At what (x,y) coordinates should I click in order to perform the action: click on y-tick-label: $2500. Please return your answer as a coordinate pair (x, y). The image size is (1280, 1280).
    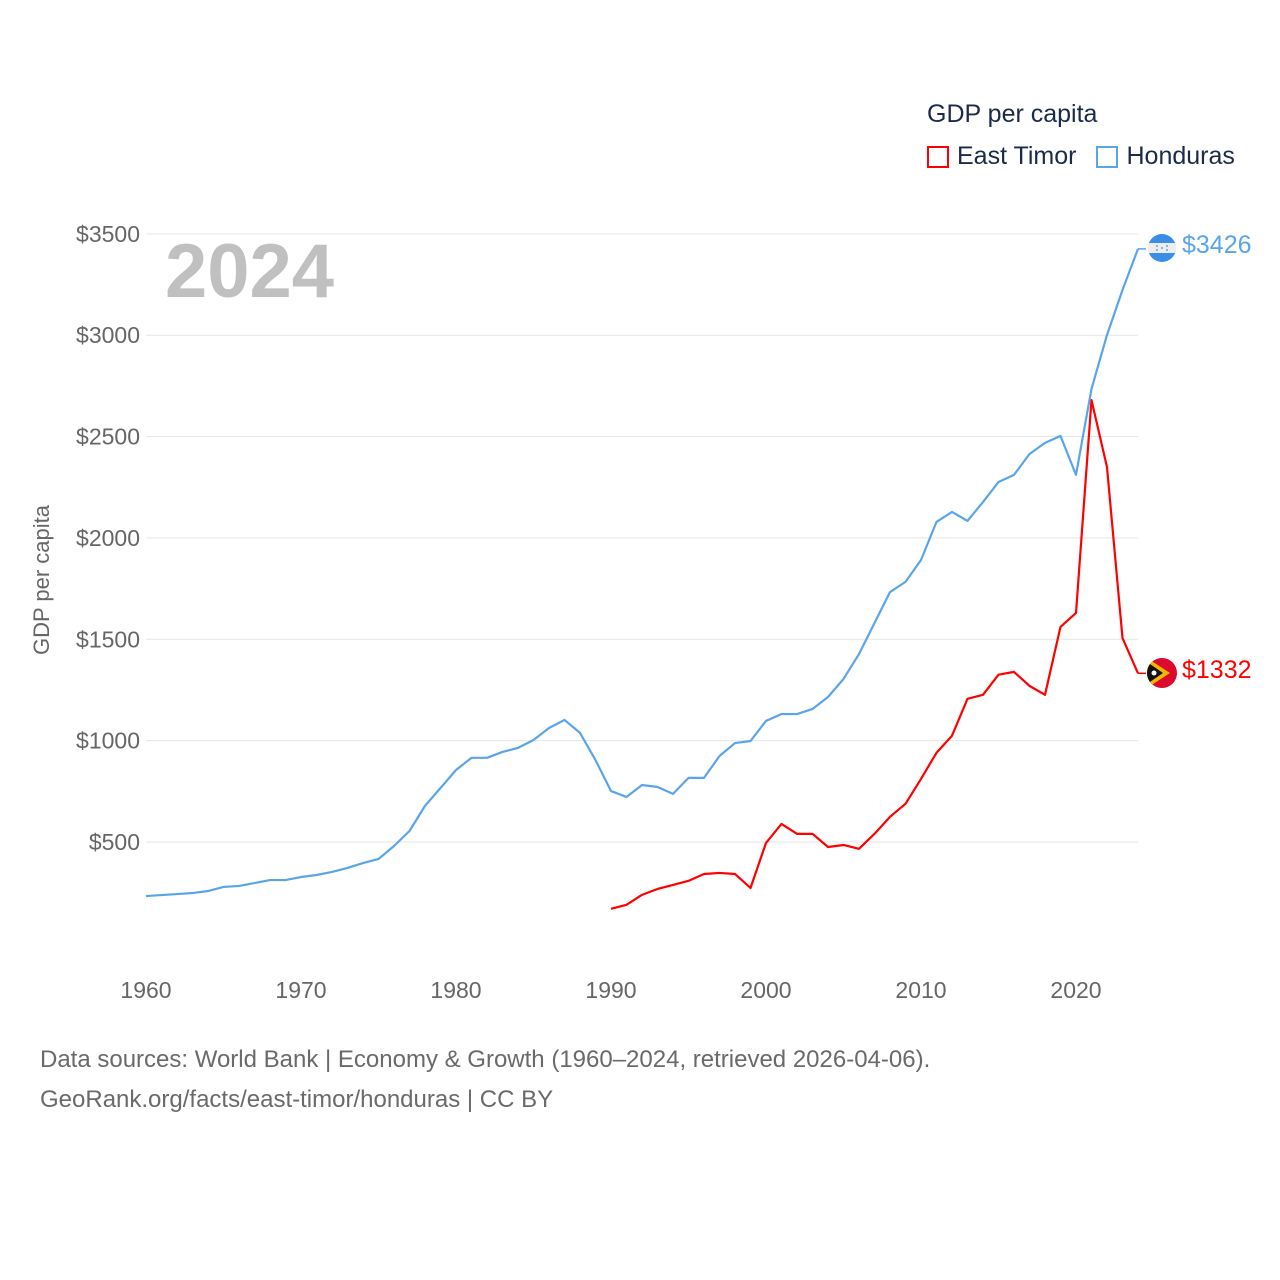
    Looking at the image, I should click on (108, 437).